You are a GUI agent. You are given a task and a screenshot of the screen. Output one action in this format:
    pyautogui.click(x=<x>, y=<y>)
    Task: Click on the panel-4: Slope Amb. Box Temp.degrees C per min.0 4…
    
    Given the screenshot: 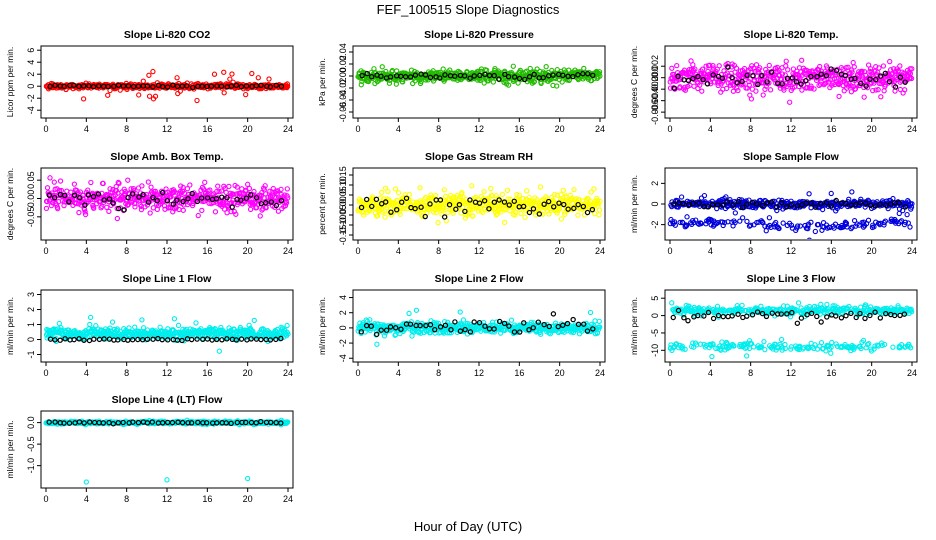 What is the action you would take?
    pyautogui.click(x=149, y=203)
    